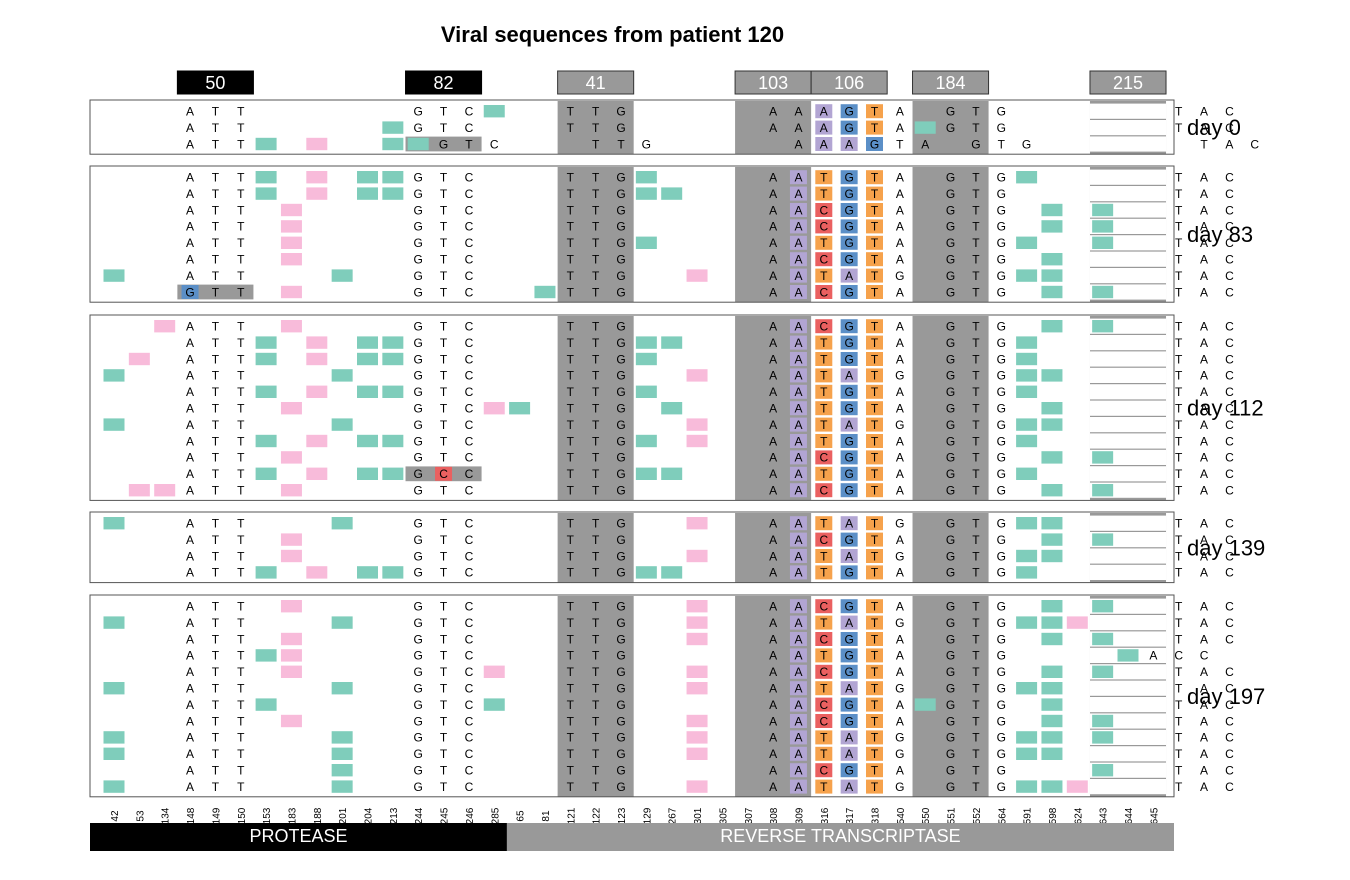 This screenshot has height=880, width=1350. What do you see at coordinates (191, 815) in the screenshot?
I see `position-label: 148` at bounding box center [191, 815].